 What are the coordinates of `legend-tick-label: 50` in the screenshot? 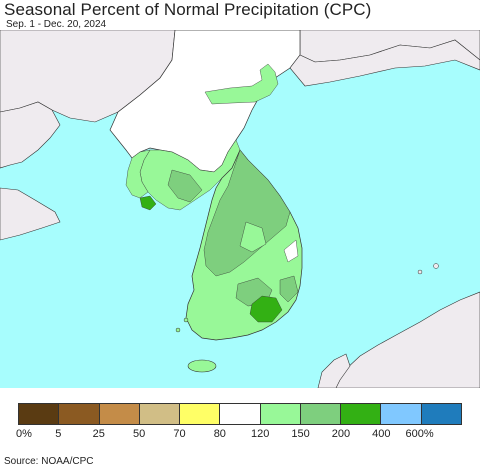 It's located at (139, 434).